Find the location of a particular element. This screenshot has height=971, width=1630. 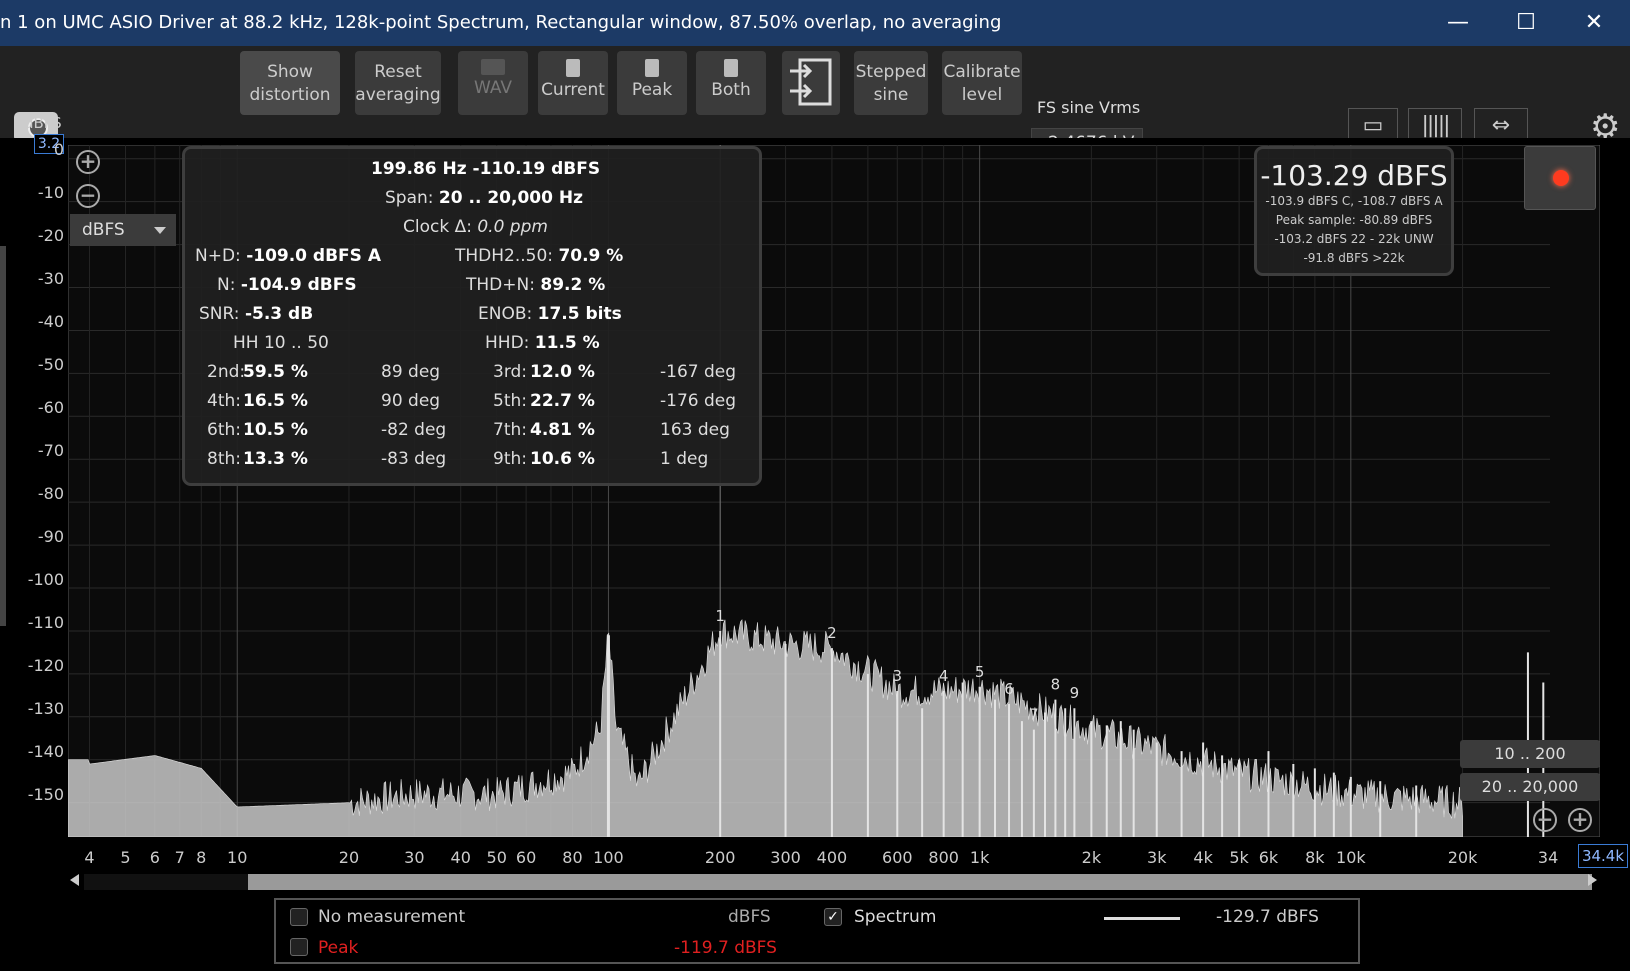

n-label: N: is located at coordinates (226, 285).